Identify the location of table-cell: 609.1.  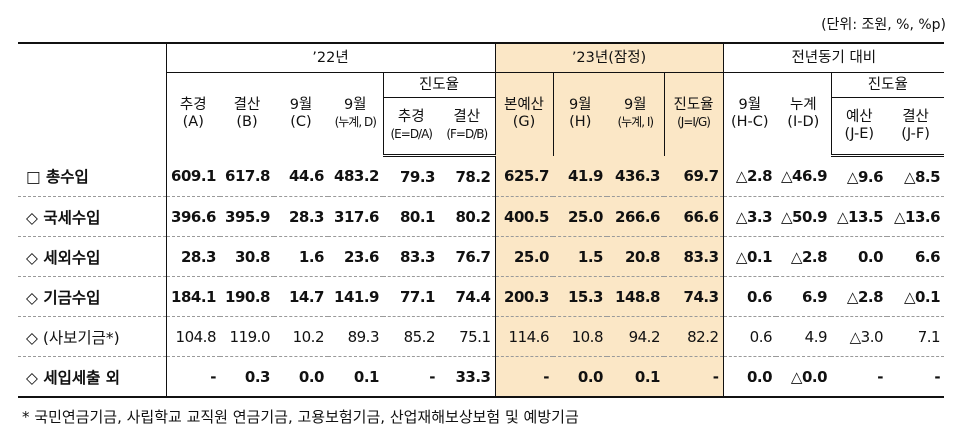
(193, 176).